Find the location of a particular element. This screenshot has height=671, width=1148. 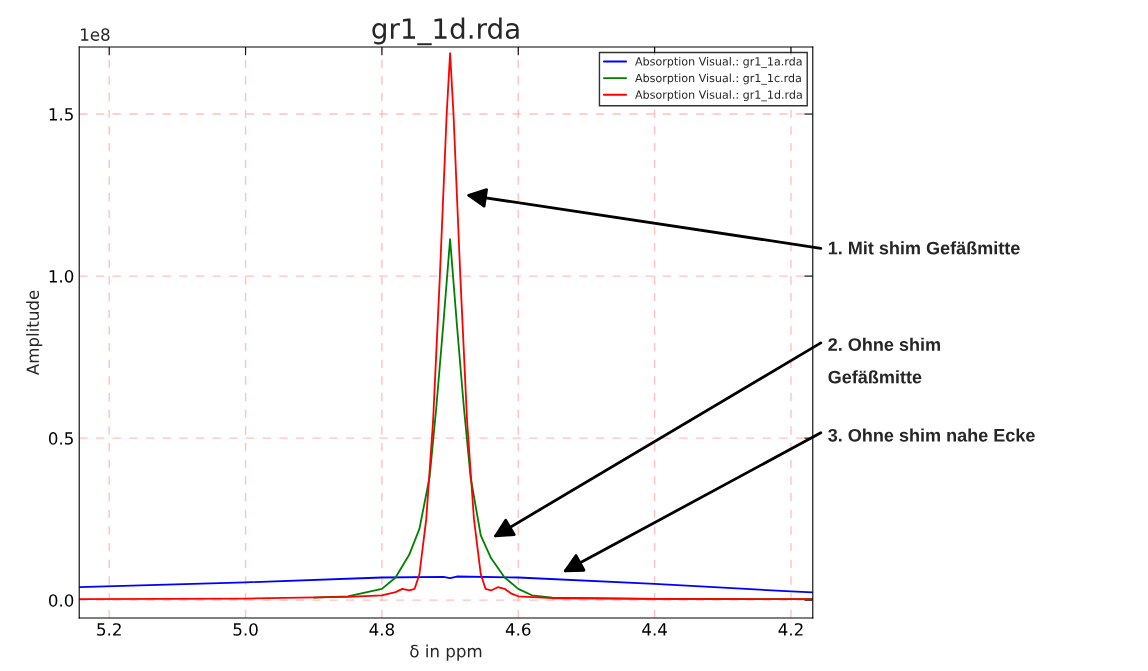

x-axis-title: δ in ppm is located at coordinates (446, 652).